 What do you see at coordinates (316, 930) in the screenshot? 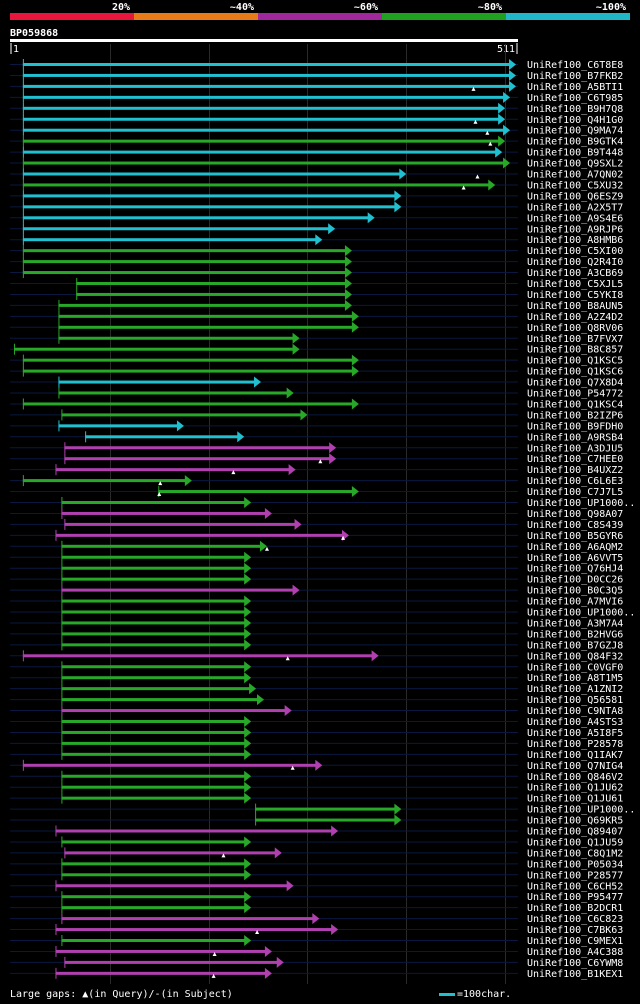
I see `hit-row: UniRef100_C7BK63` at bounding box center [316, 930].